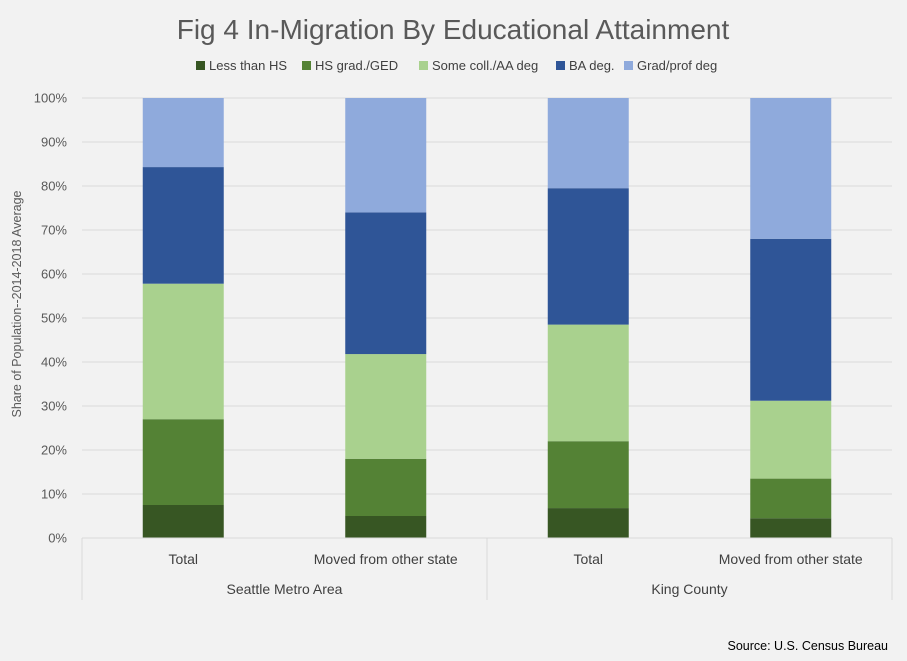  I want to click on y-axis-ticks: 0% 10% 20% 30% 40% 50% 60% 70% 80% 90% 100%, so click(51, 318).